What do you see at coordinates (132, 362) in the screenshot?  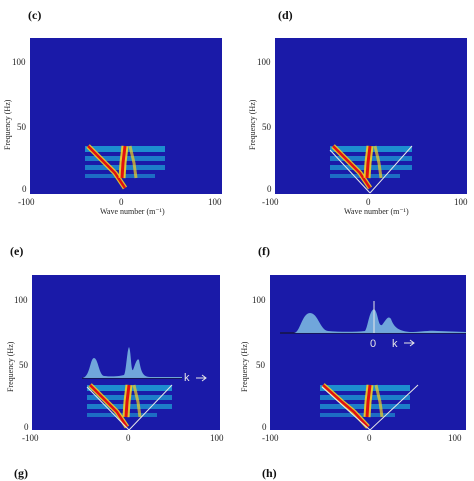 I see `amplitude-profile-e` at bounding box center [132, 362].